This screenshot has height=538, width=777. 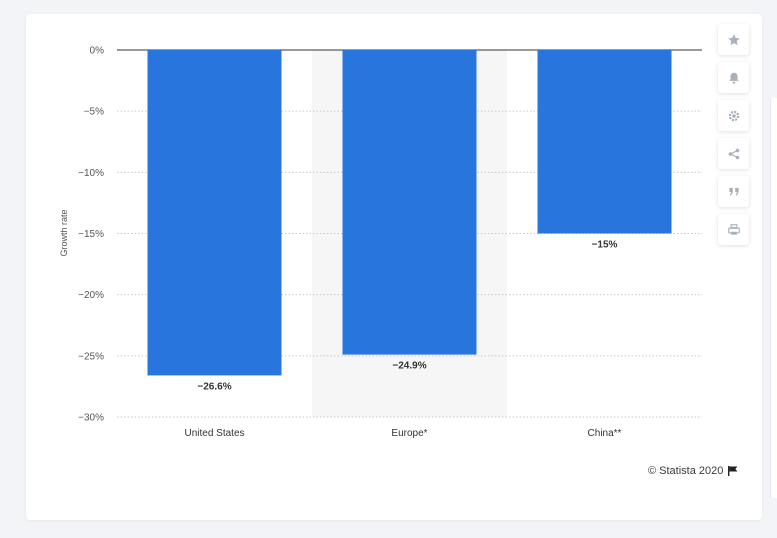 What do you see at coordinates (64, 232) in the screenshot?
I see `y-axis-title: Growth rate` at bounding box center [64, 232].